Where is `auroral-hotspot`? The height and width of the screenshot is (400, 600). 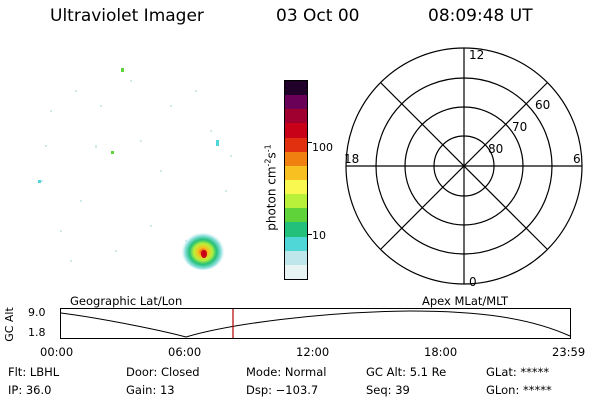 auroral-hotspot is located at coordinates (203, 250).